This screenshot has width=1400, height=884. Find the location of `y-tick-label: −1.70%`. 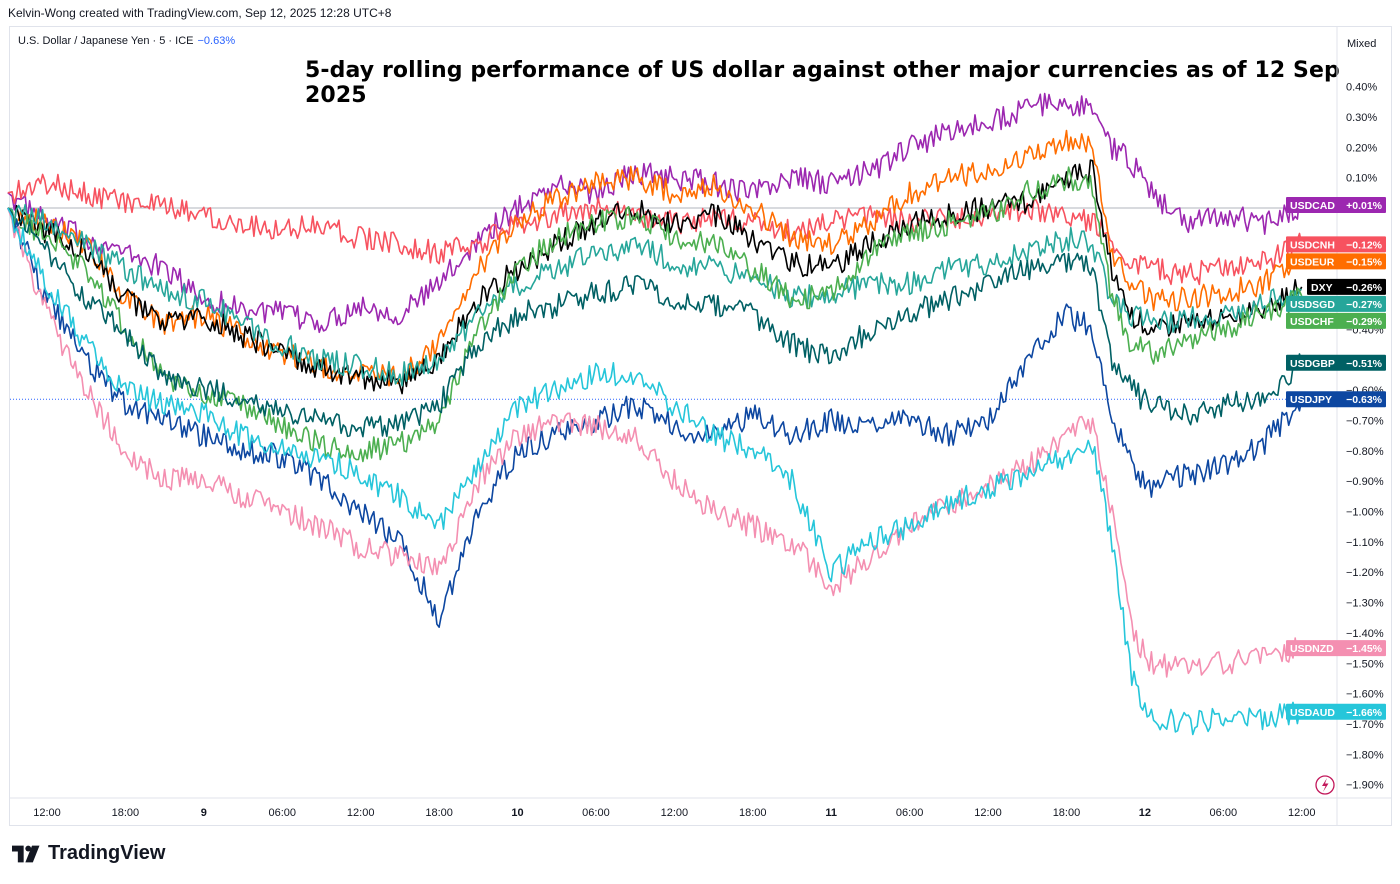

y-tick-label: −1.70% is located at coordinates (1365, 725).